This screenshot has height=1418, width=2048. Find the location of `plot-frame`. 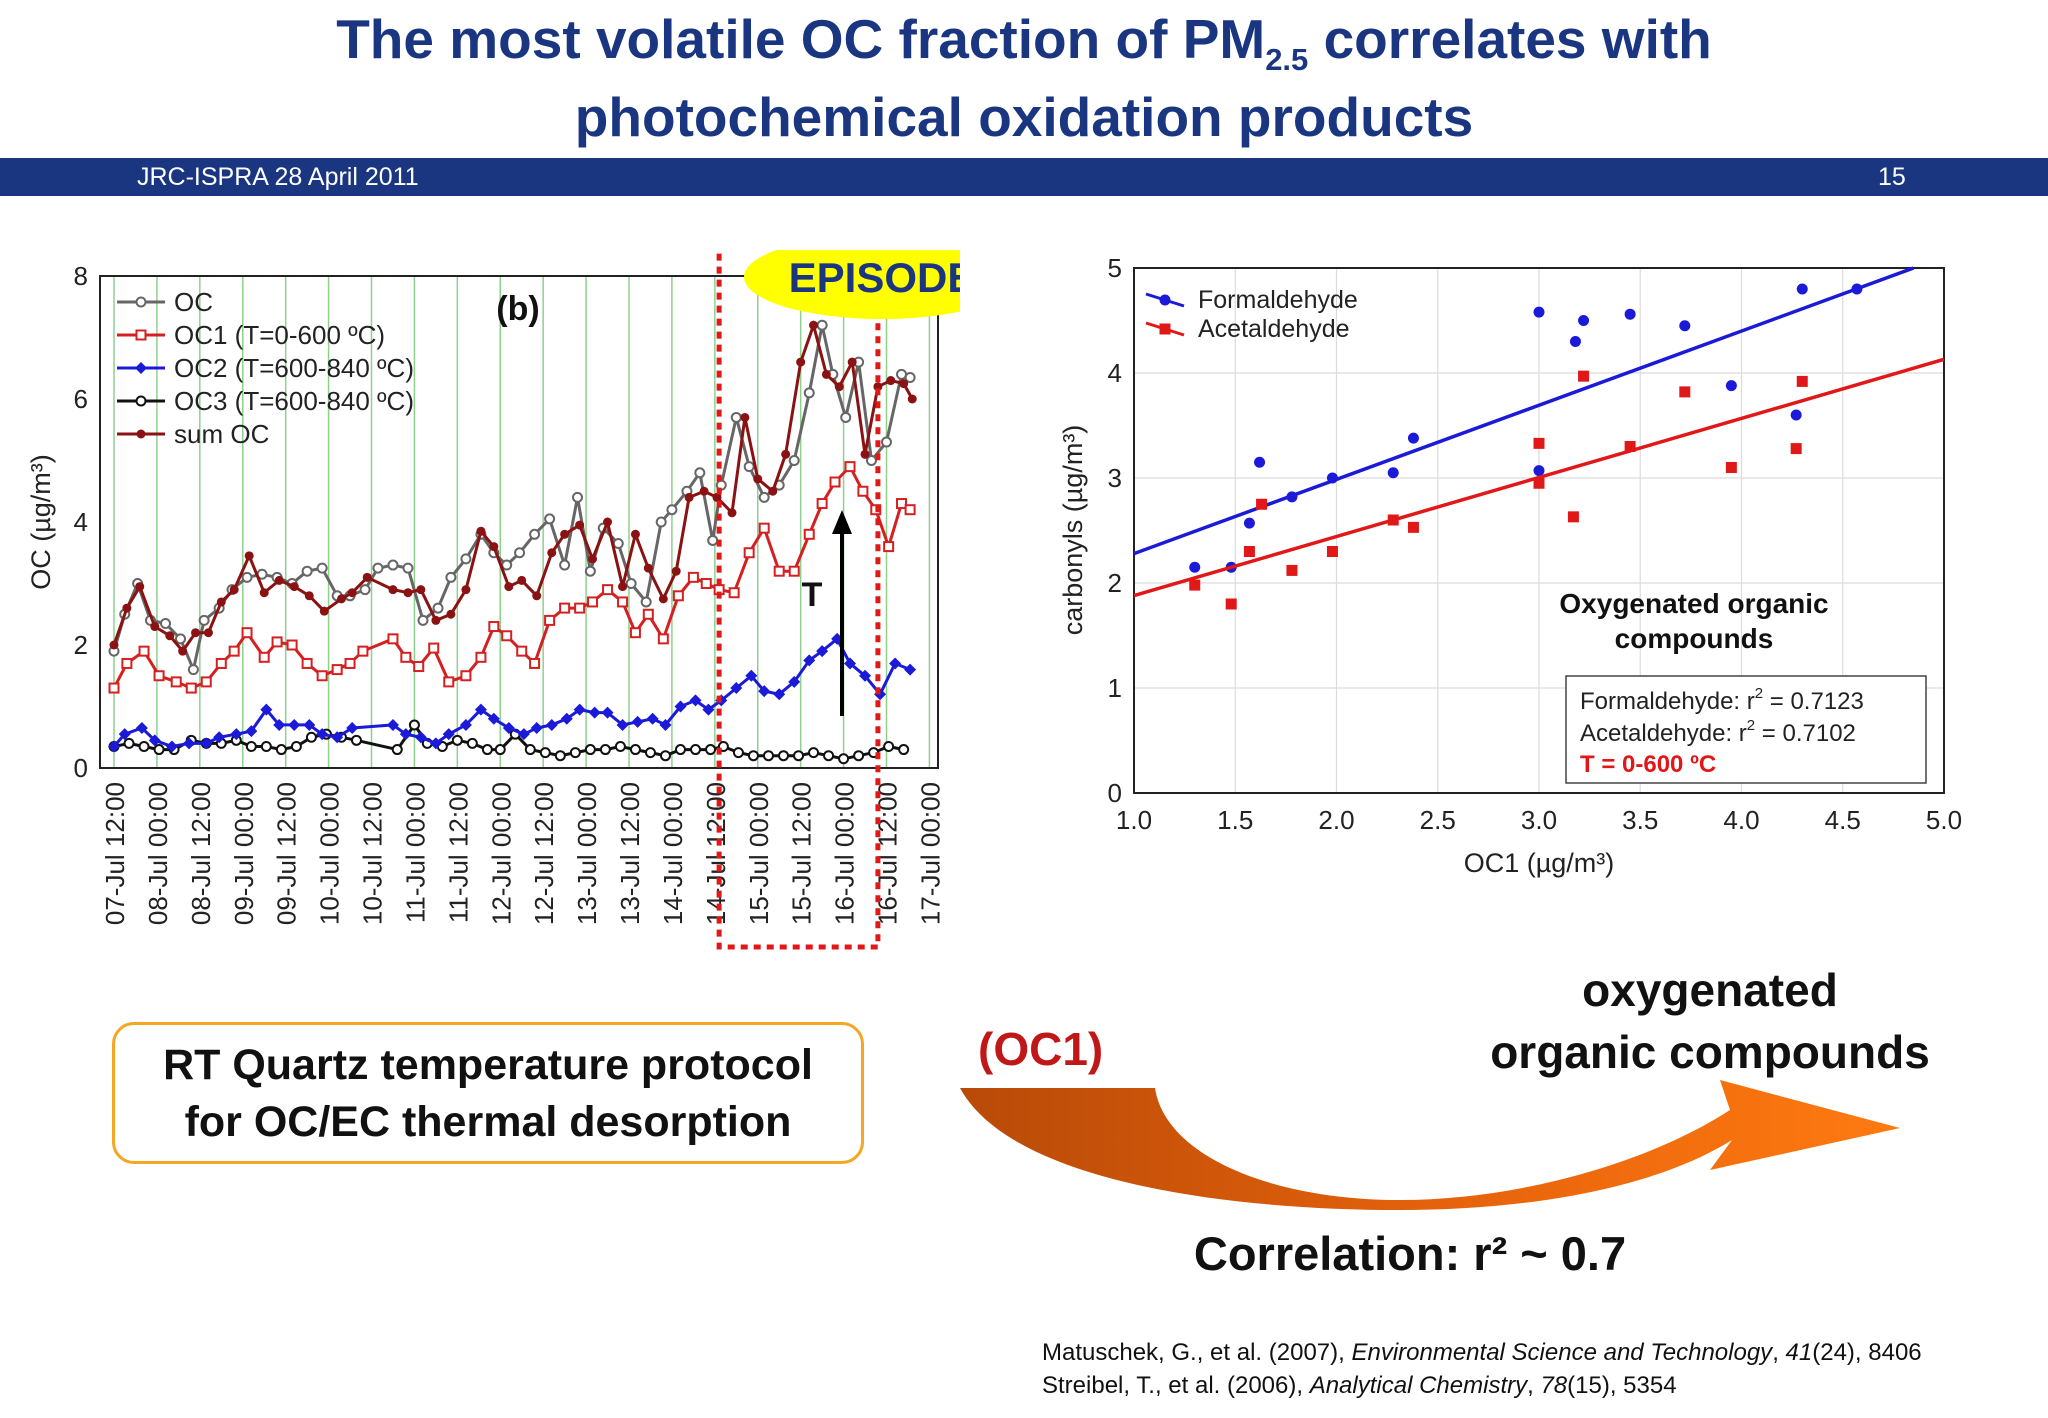

plot-frame is located at coordinates (519, 522).